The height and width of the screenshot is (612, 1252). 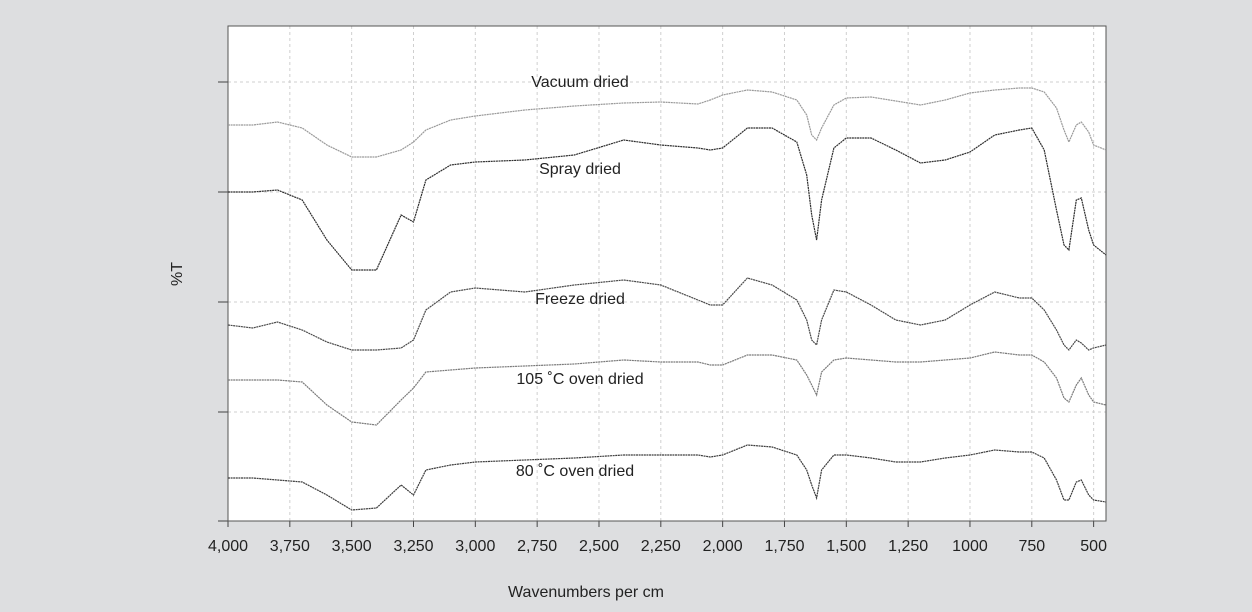 I want to click on series-label: Vacuum dried, so click(x=580, y=82).